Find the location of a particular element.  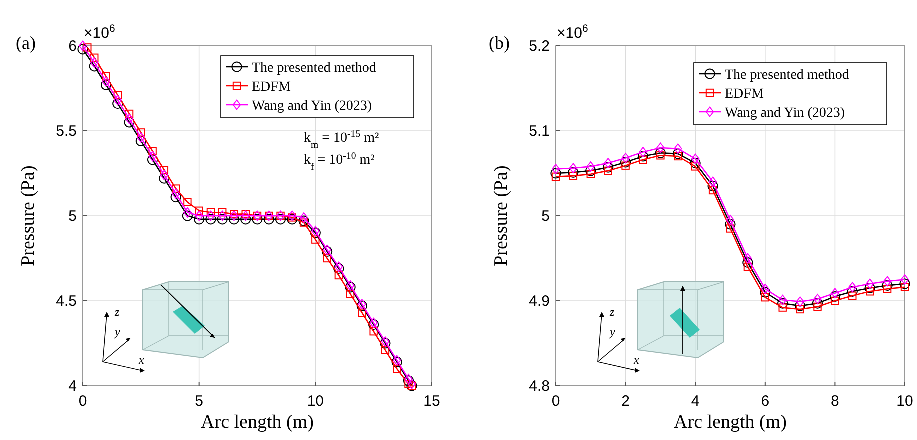

text: (b) is located at coordinates (499, 43).